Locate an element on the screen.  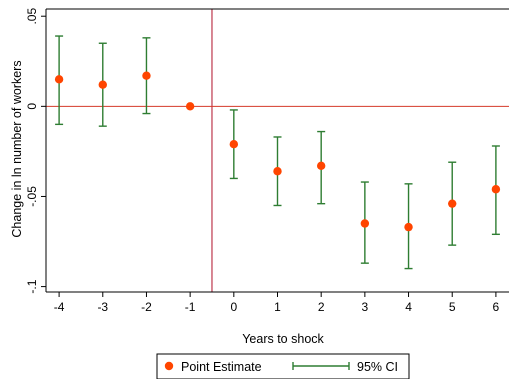
y-tick-label: .05 is located at coordinates (32, 16).